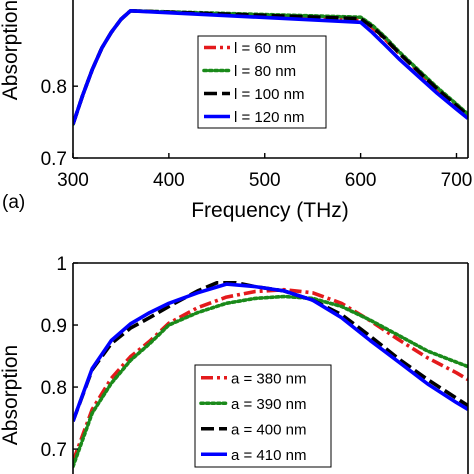  What do you see at coordinates (61, 264) in the screenshot?
I see `y-tick-label: 1` at bounding box center [61, 264].